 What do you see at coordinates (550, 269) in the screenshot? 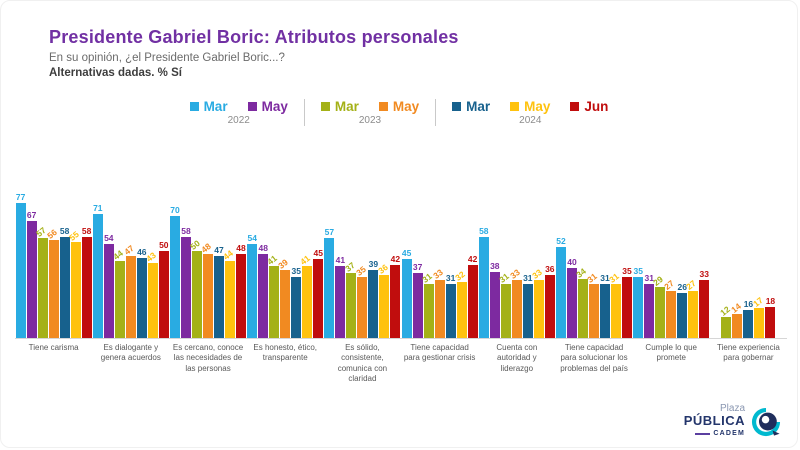
I see `bar-value-label: 36` at bounding box center [550, 269].